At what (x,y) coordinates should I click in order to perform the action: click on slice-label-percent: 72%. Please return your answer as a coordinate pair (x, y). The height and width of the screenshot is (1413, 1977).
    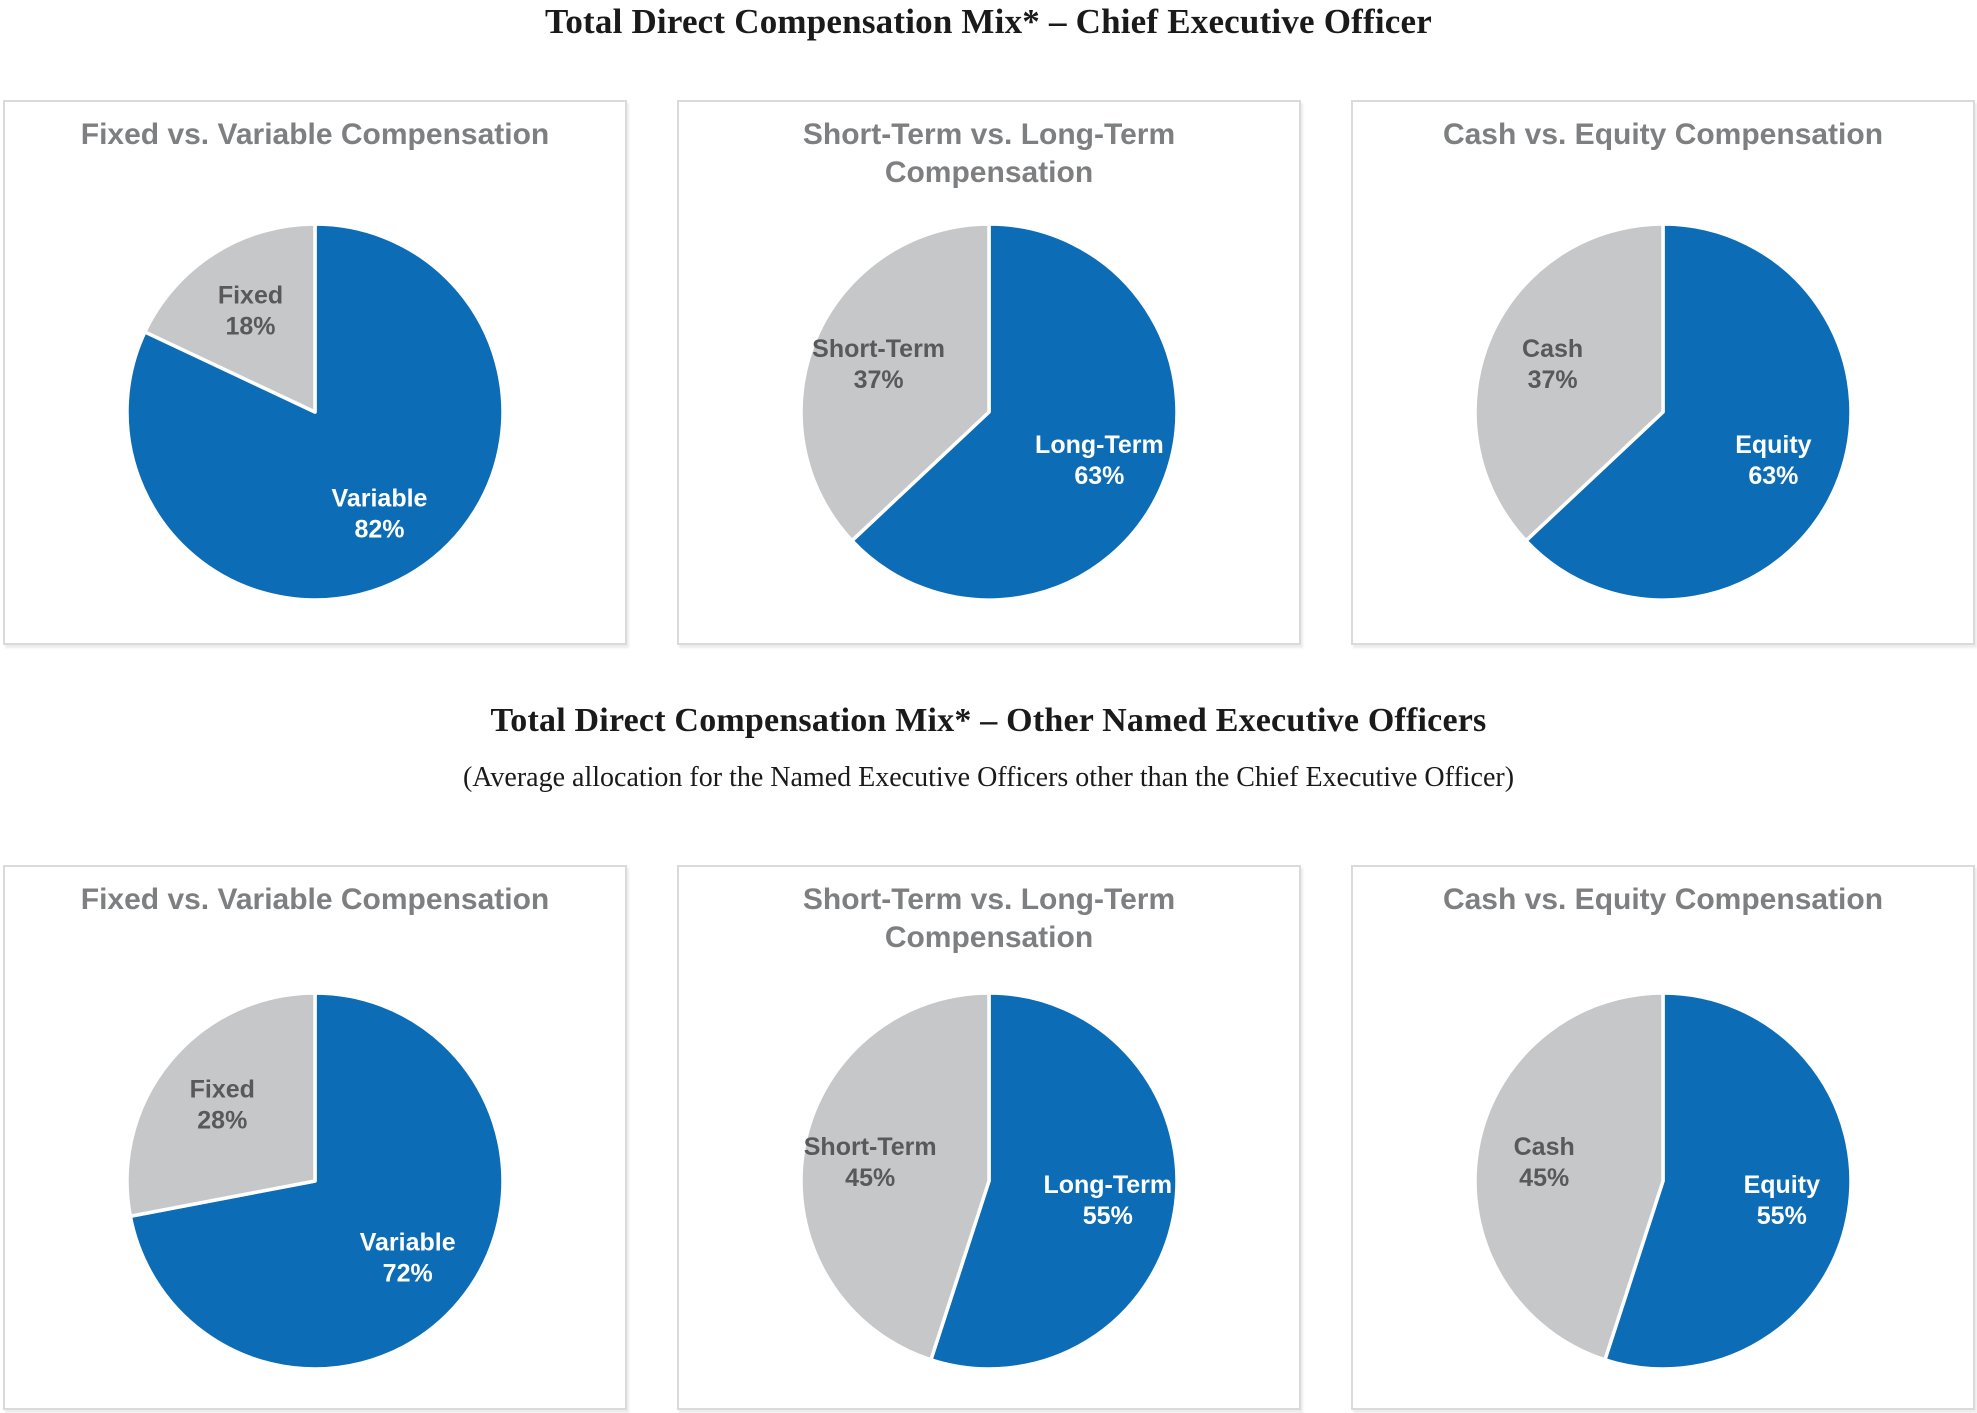
    Looking at the image, I should click on (408, 1274).